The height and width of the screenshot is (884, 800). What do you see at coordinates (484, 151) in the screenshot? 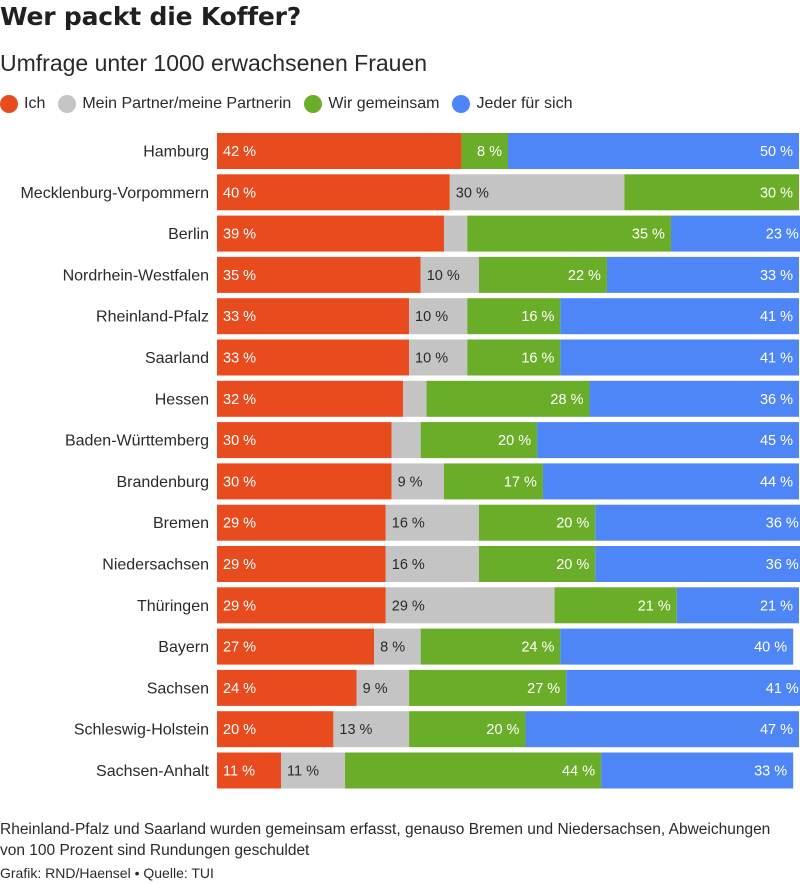
I see `bar-hamburg-wir-gemeinsam` at bounding box center [484, 151].